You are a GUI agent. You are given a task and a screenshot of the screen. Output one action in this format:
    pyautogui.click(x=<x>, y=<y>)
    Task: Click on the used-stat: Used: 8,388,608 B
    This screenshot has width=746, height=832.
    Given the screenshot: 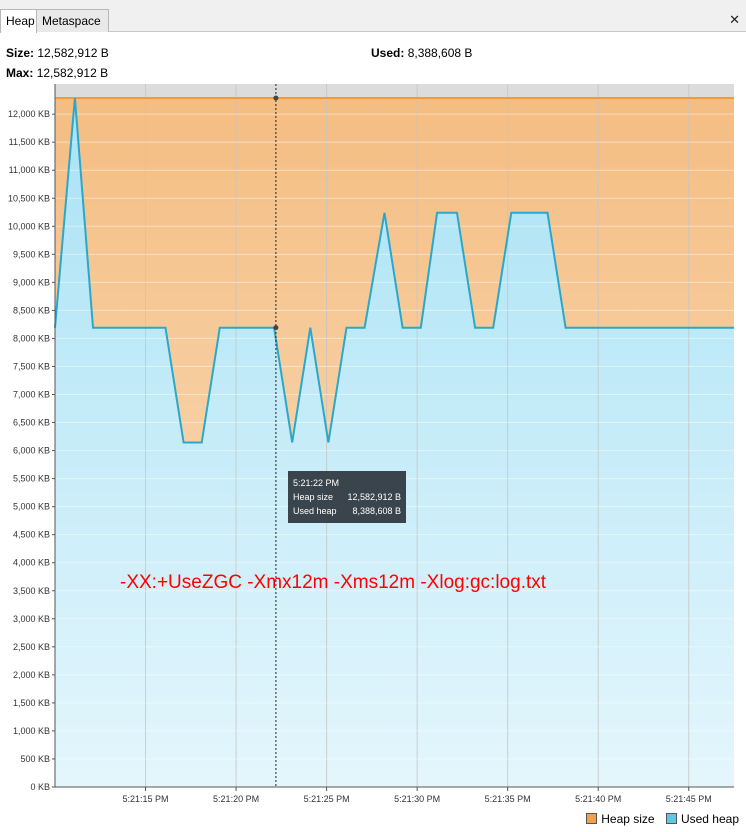 What is the action you would take?
    pyautogui.click(x=421, y=53)
    